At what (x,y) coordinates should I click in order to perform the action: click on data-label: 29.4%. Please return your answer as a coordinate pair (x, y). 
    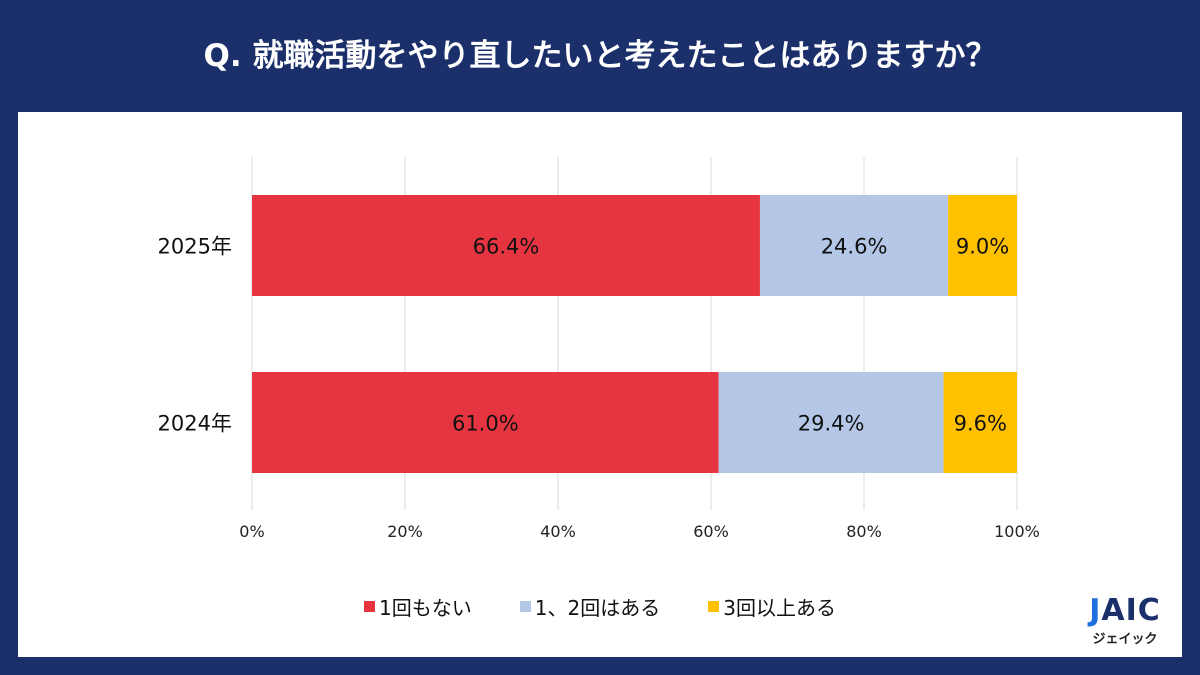
    Looking at the image, I should click on (831, 424).